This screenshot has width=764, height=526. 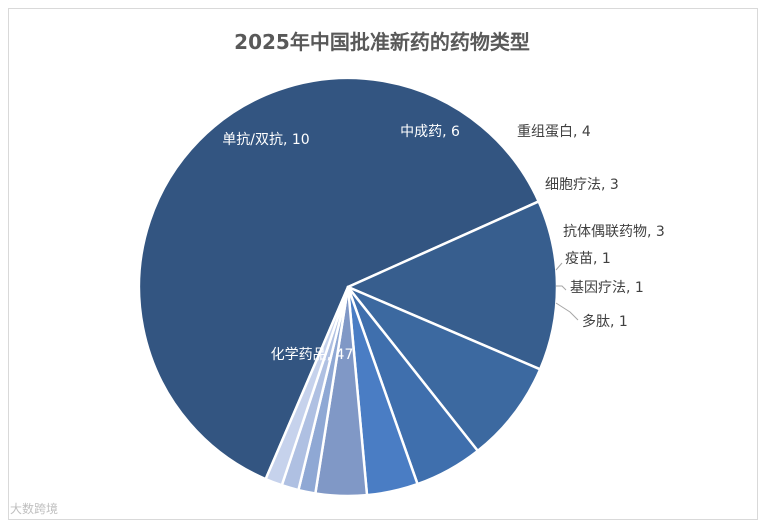 I want to click on data-label-4: 重组蛋白, 4, so click(x=554, y=132).